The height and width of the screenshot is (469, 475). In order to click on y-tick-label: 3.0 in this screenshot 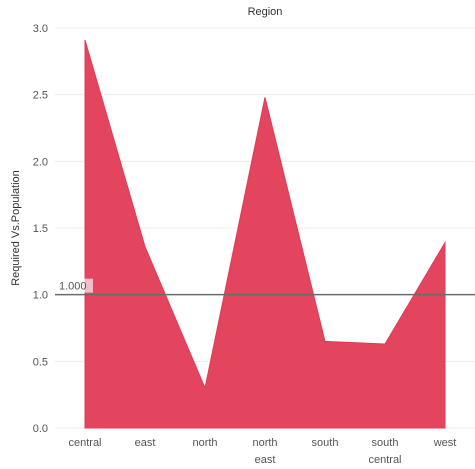, I will do `click(40, 29)`.